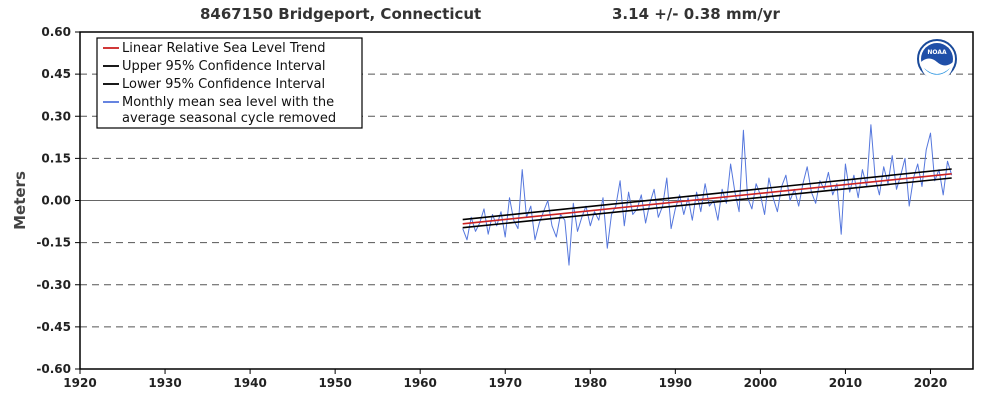  I want to click on legend-label-3: Monthly mean sea level with the, so click(228, 102).